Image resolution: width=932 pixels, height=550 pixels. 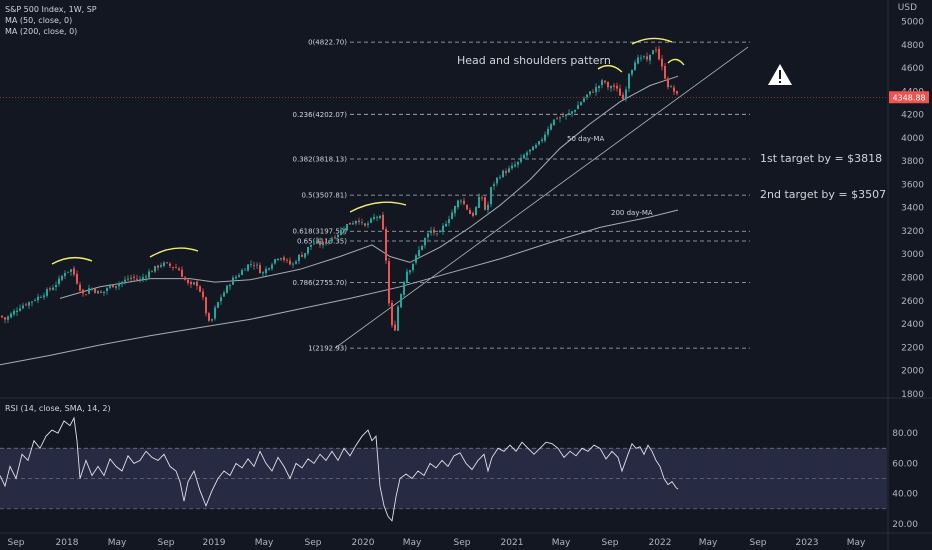 What do you see at coordinates (632, 213) in the screenshot?
I see `ma200-label: 200 day-MA` at bounding box center [632, 213].